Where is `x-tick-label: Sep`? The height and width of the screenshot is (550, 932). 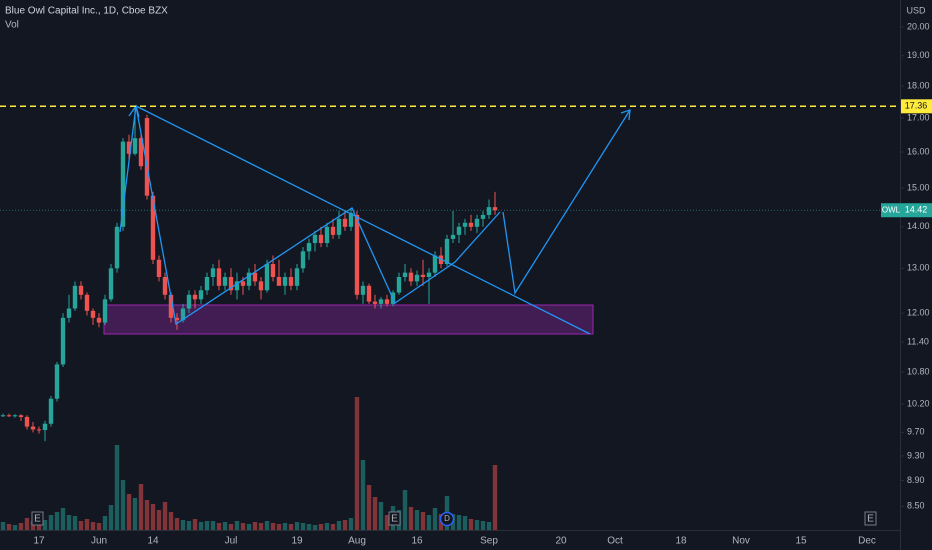
x-tick-label: Sep is located at coordinates (489, 541).